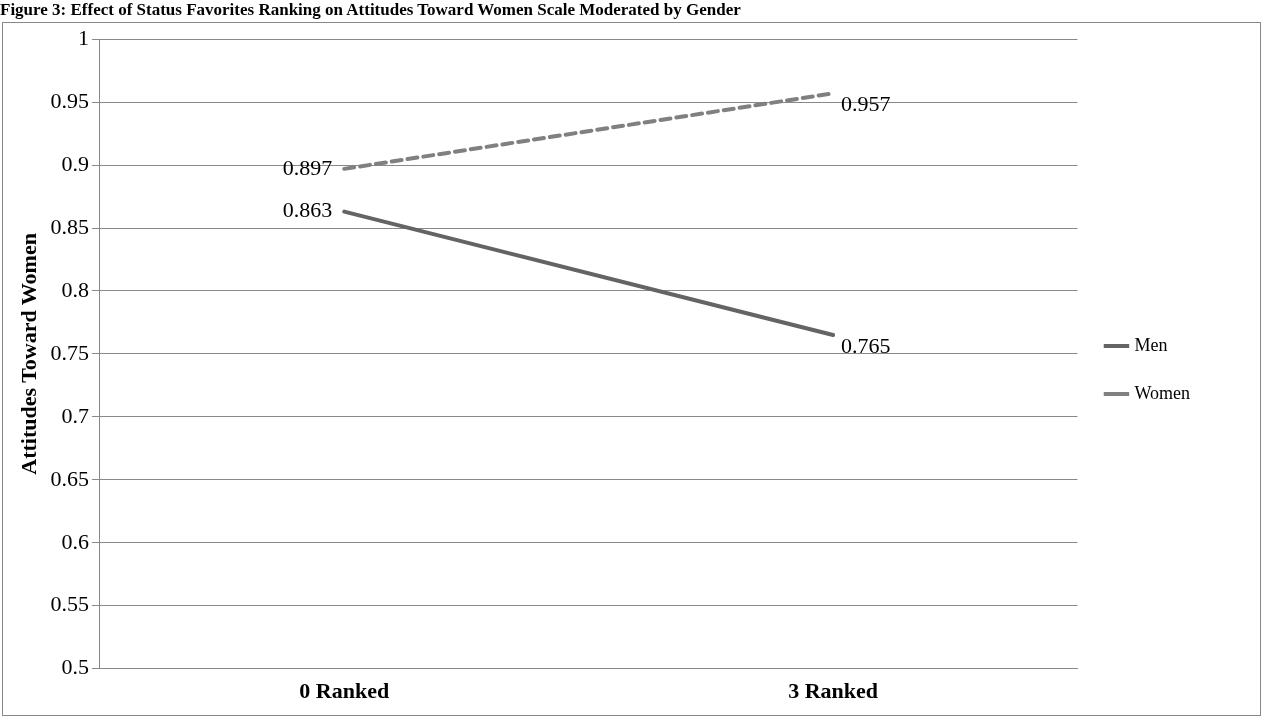 This screenshot has width=1265, height=717. Describe the element at coordinates (307, 210) in the screenshot. I see `data-label: 0.863` at that location.